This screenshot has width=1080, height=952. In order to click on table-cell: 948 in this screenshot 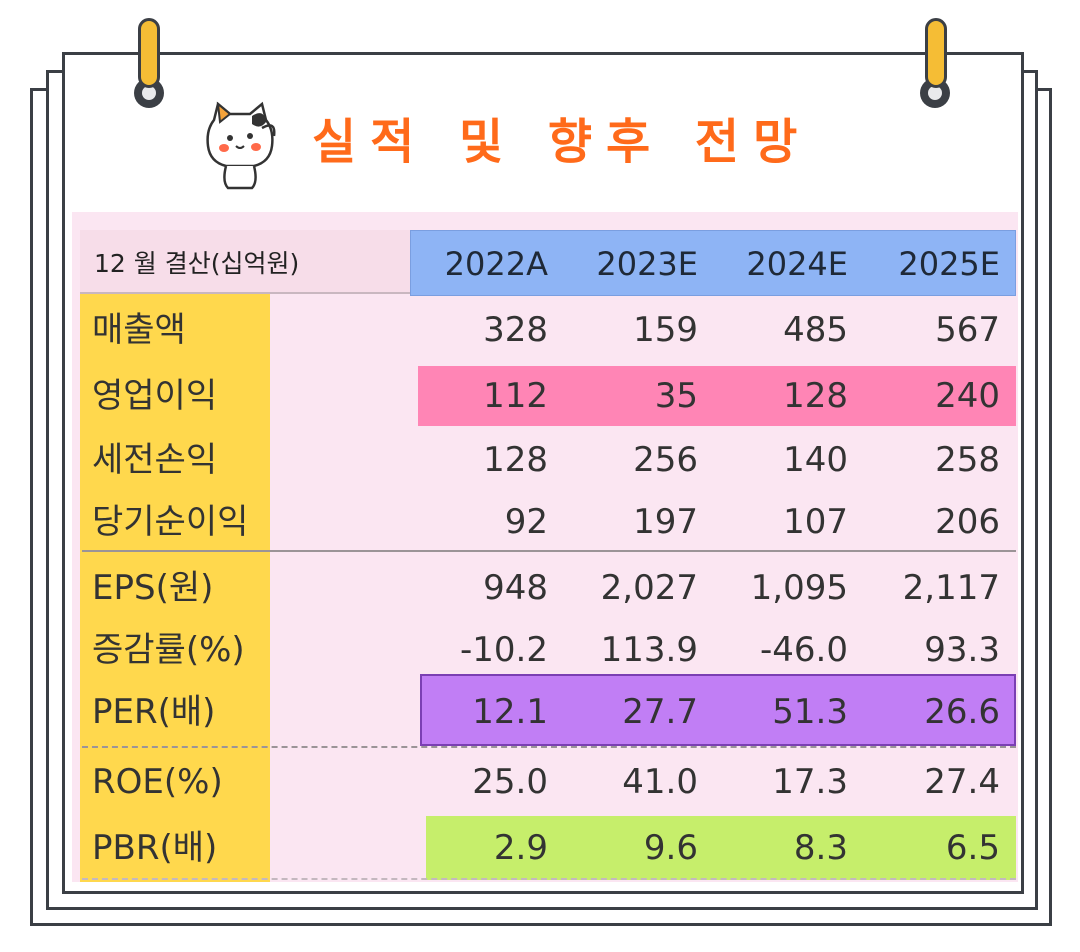, I will do `click(515, 588)`.